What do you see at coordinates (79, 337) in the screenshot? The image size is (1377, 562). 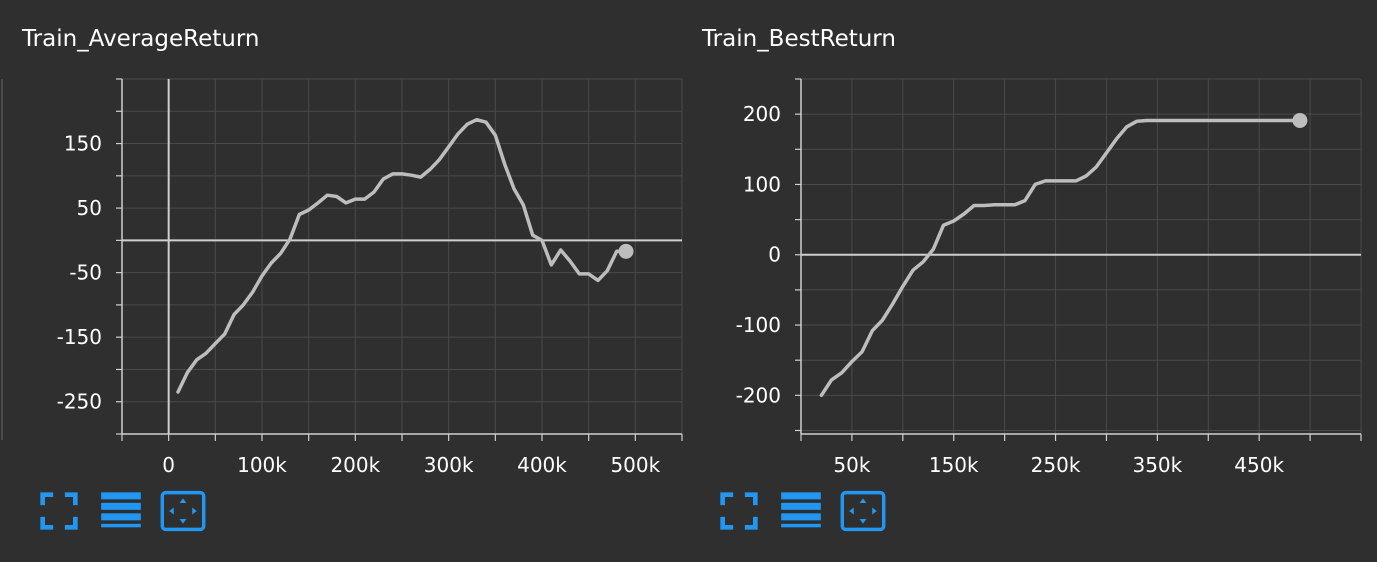 I see `y-tick-label: -150` at bounding box center [79, 337].